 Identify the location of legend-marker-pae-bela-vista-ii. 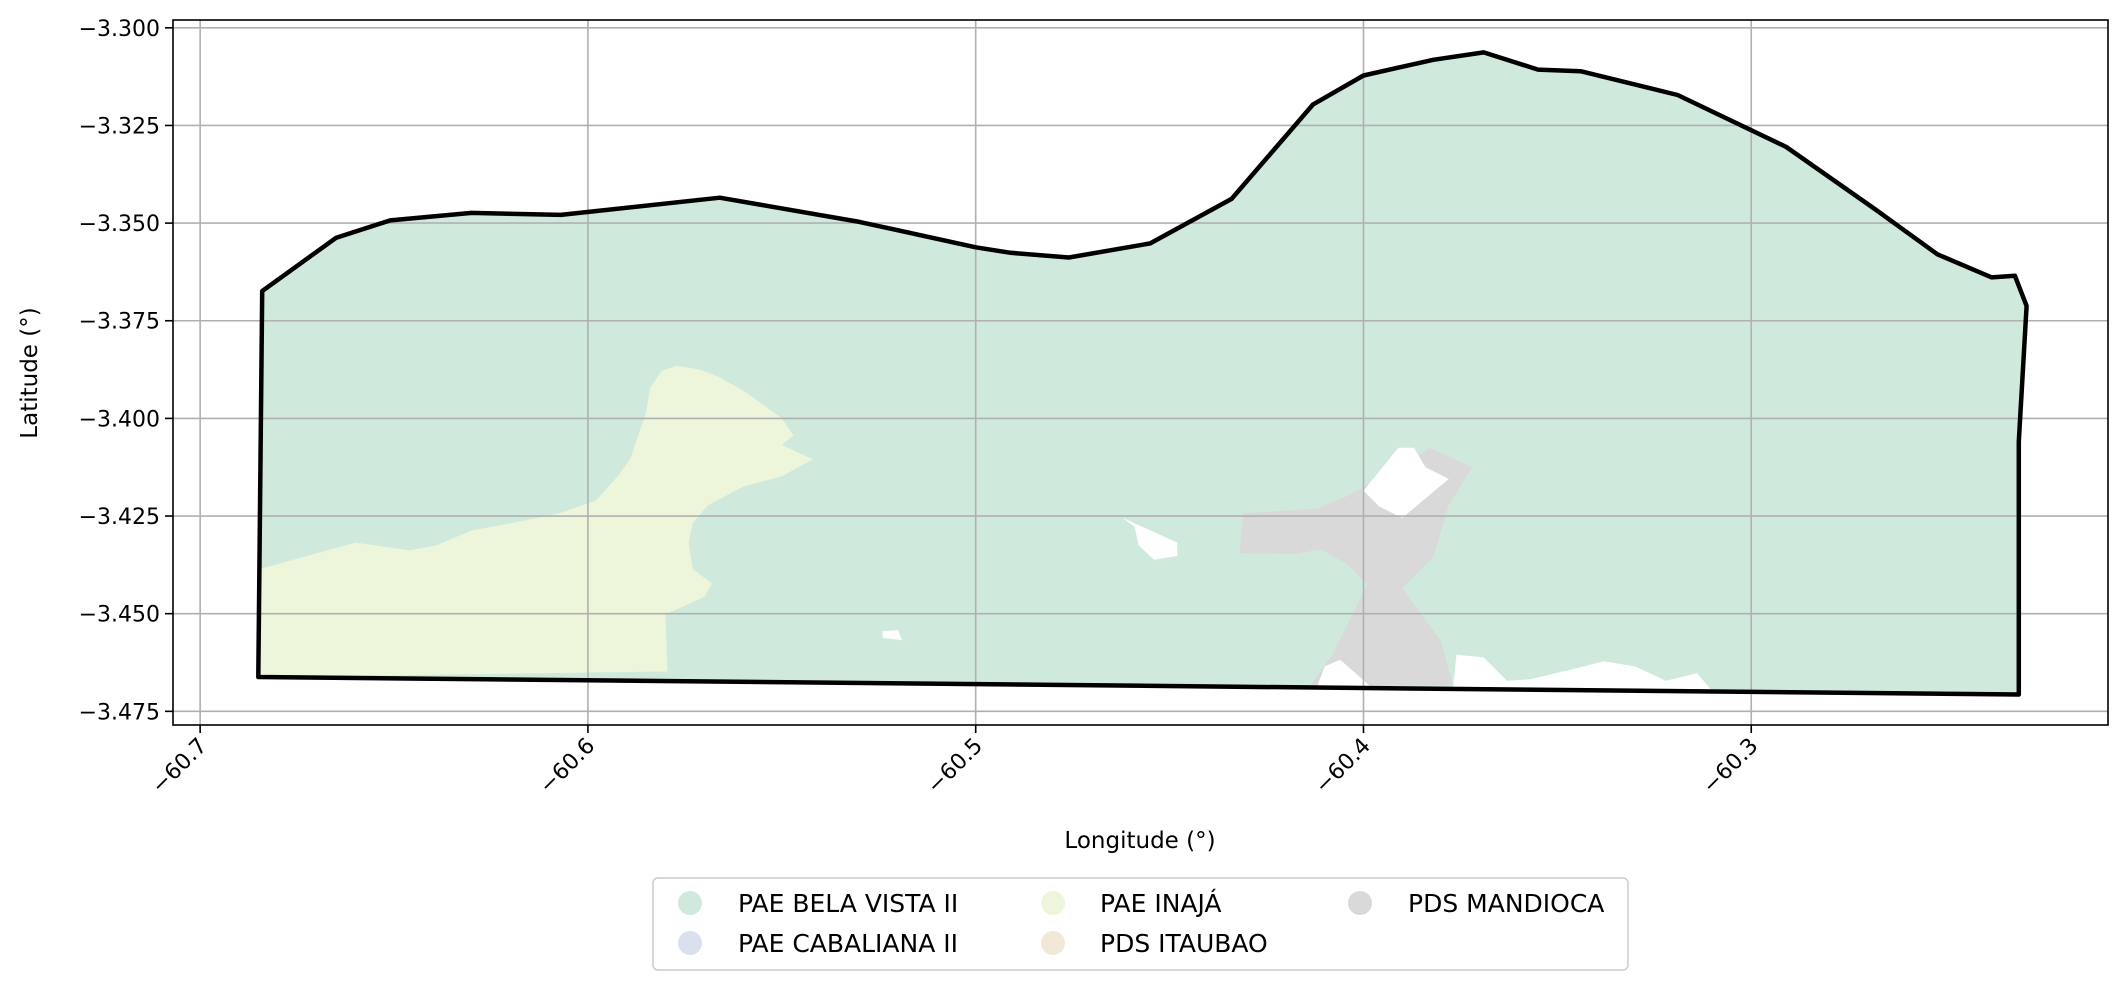
(690, 903).